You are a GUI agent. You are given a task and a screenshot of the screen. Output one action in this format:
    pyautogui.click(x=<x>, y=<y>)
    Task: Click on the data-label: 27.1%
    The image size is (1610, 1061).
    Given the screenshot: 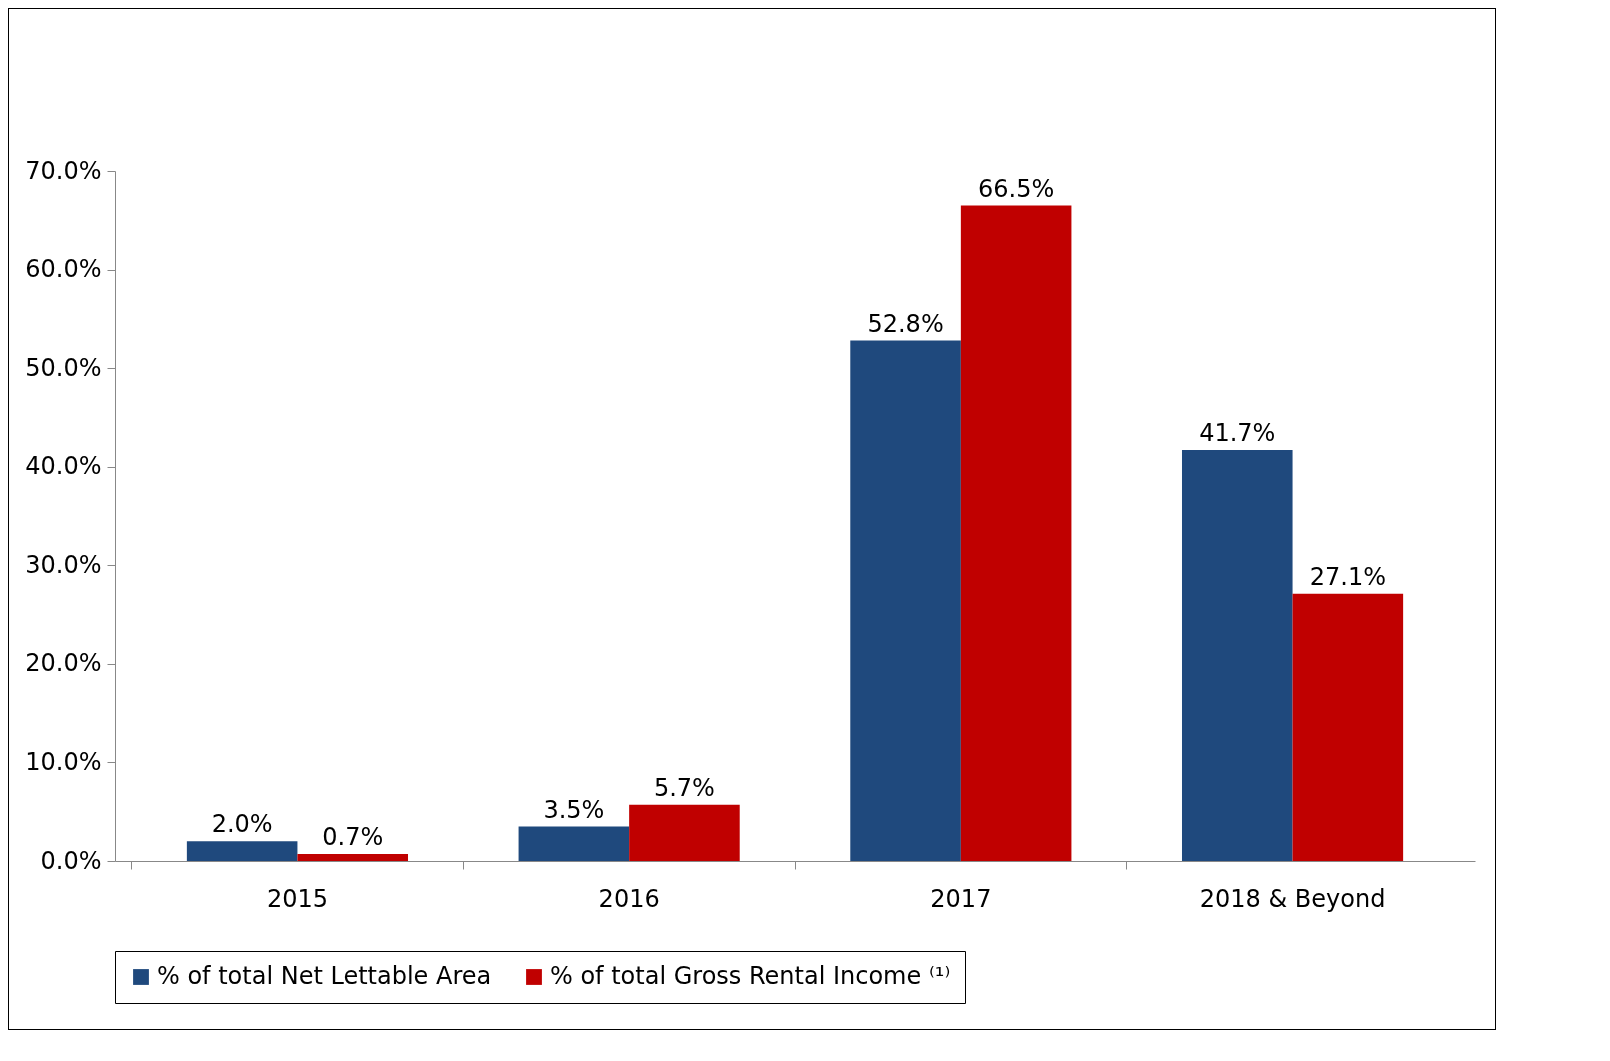 What is the action you would take?
    pyautogui.click(x=1347, y=576)
    